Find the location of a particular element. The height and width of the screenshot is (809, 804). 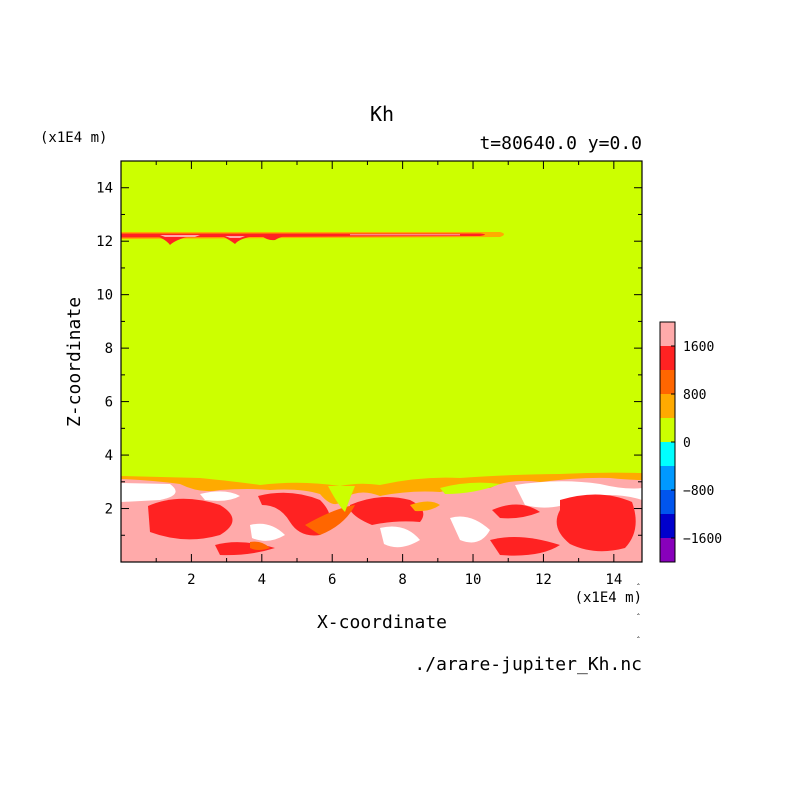

y-tick-label: 10 is located at coordinates (104, 296).